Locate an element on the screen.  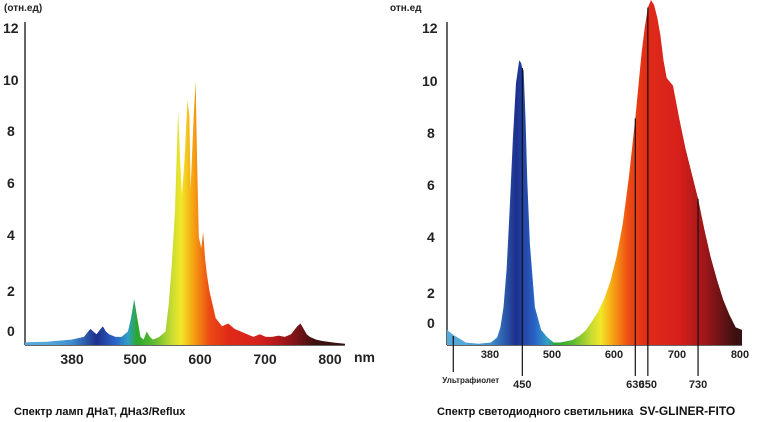
left-y-tick-6: 6 is located at coordinates (11, 183).